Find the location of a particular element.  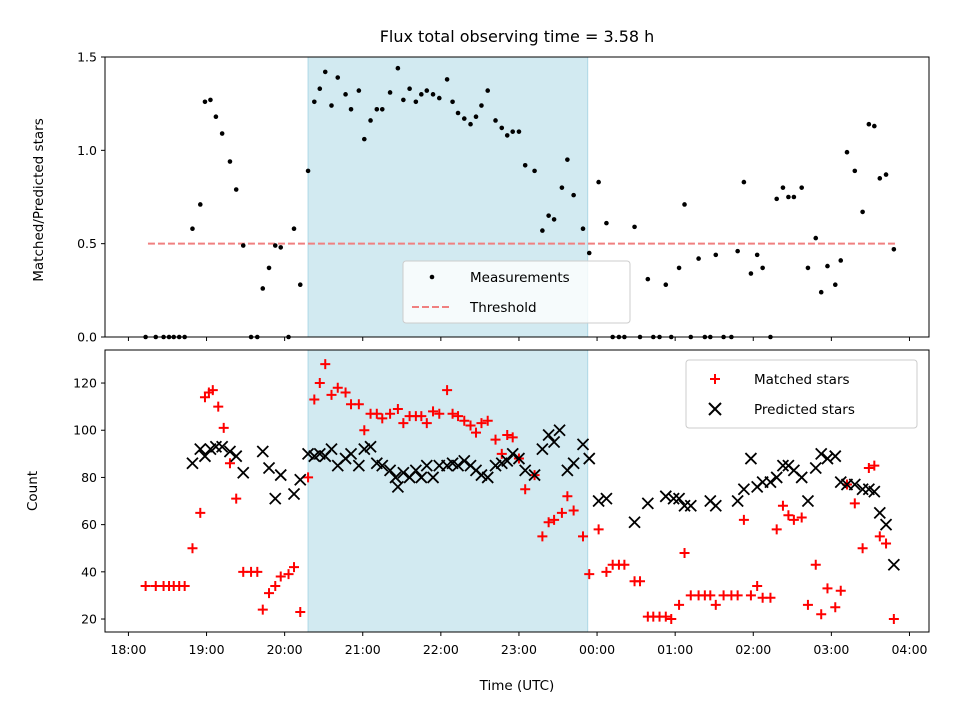

x-tick-label: 01:00 is located at coordinates (675, 649).